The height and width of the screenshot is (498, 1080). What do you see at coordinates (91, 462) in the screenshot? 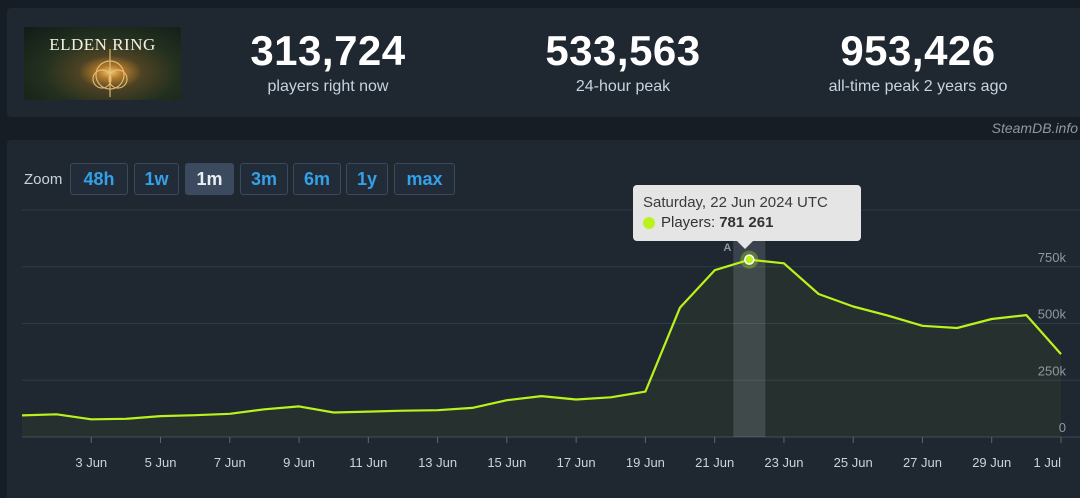
I see `x-tick-label: 3 Jun` at bounding box center [91, 462].